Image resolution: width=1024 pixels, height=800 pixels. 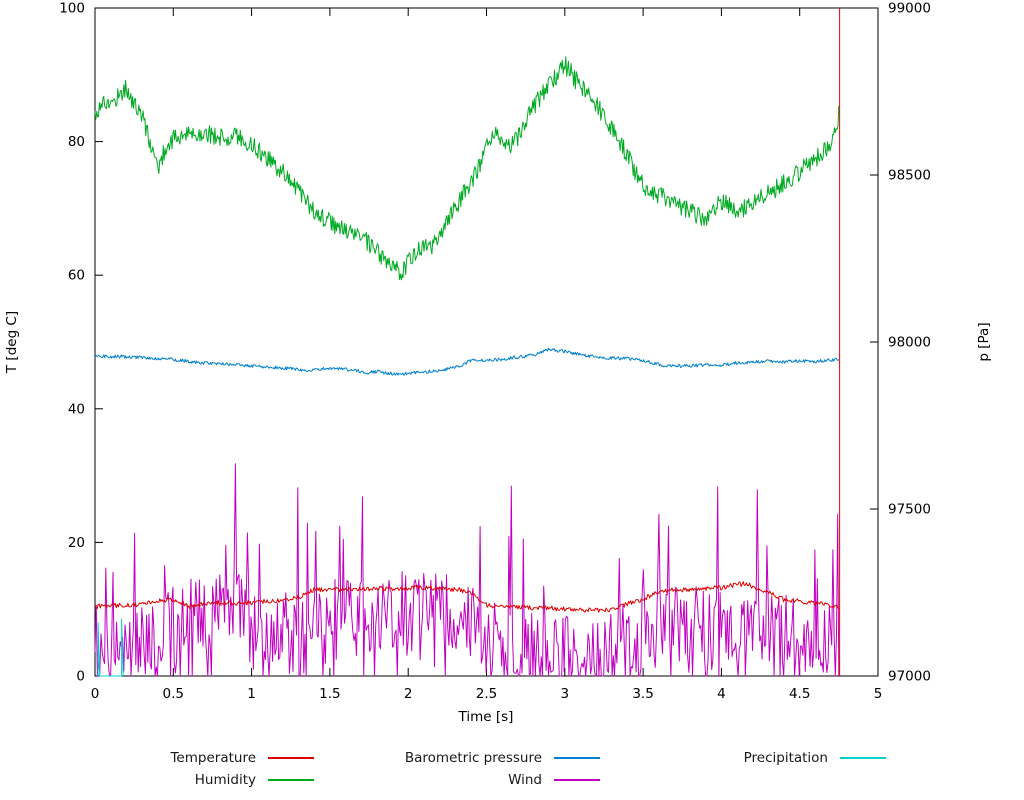 What do you see at coordinates (80, 677) in the screenshot?
I see `y-tick-label: 0` at bounding box center [80, 677].